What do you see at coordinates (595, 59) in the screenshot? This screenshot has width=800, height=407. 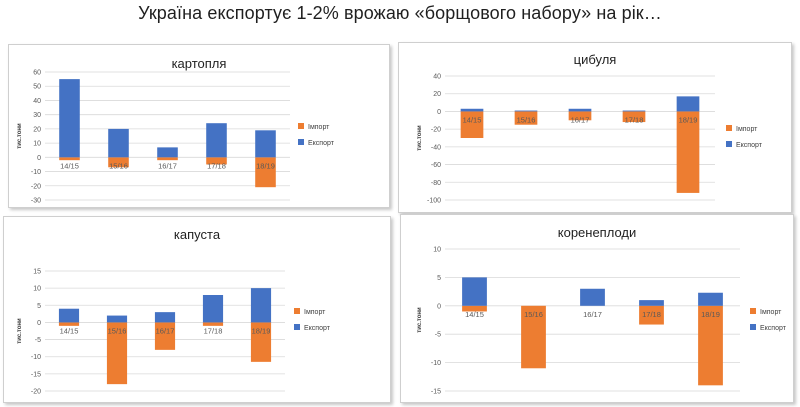 I see `chart-title: цибуля` at bounding box center [595, 59].